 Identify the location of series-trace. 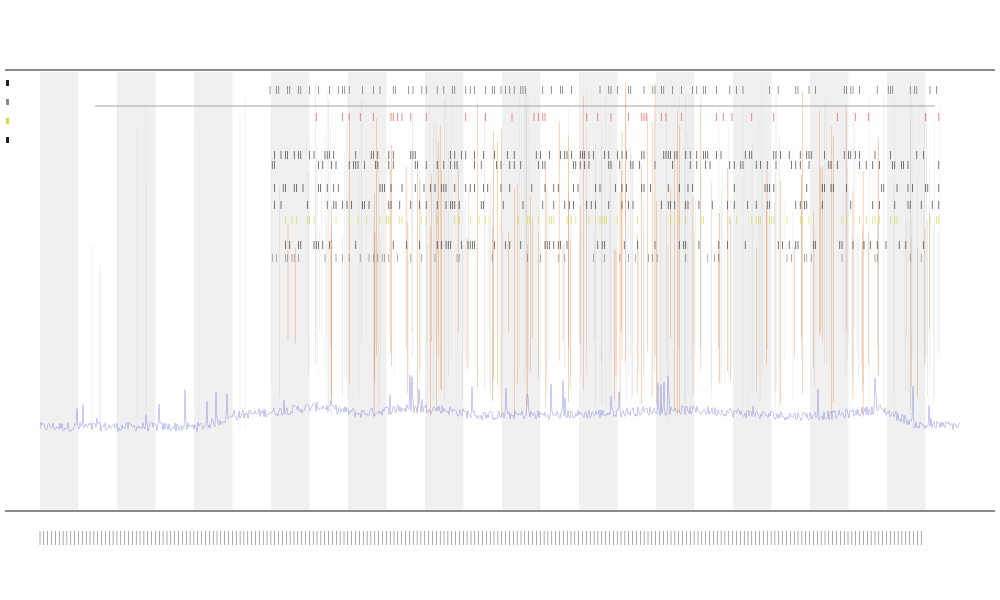
(500, 403).